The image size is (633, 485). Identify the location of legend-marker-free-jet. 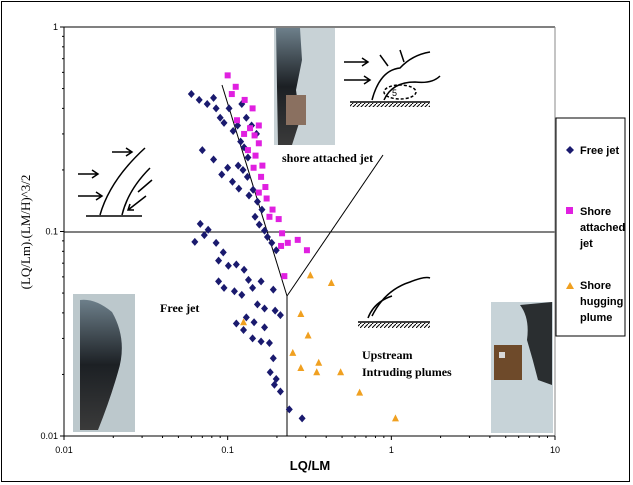
(570, 150).